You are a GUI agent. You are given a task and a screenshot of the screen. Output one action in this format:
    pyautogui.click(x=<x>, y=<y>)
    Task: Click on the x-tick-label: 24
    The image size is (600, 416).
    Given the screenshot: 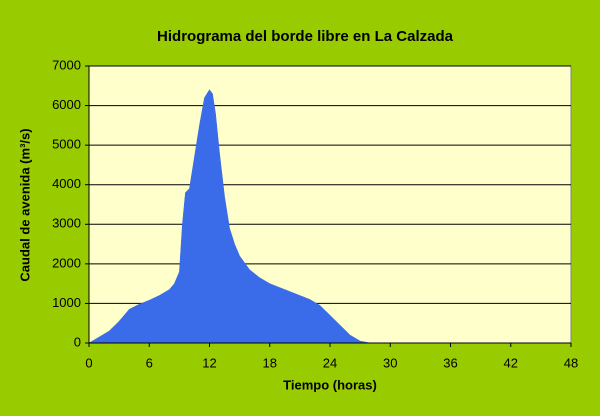 What is the action you would take?
    pyautogui.click(x=330, y=362)
    